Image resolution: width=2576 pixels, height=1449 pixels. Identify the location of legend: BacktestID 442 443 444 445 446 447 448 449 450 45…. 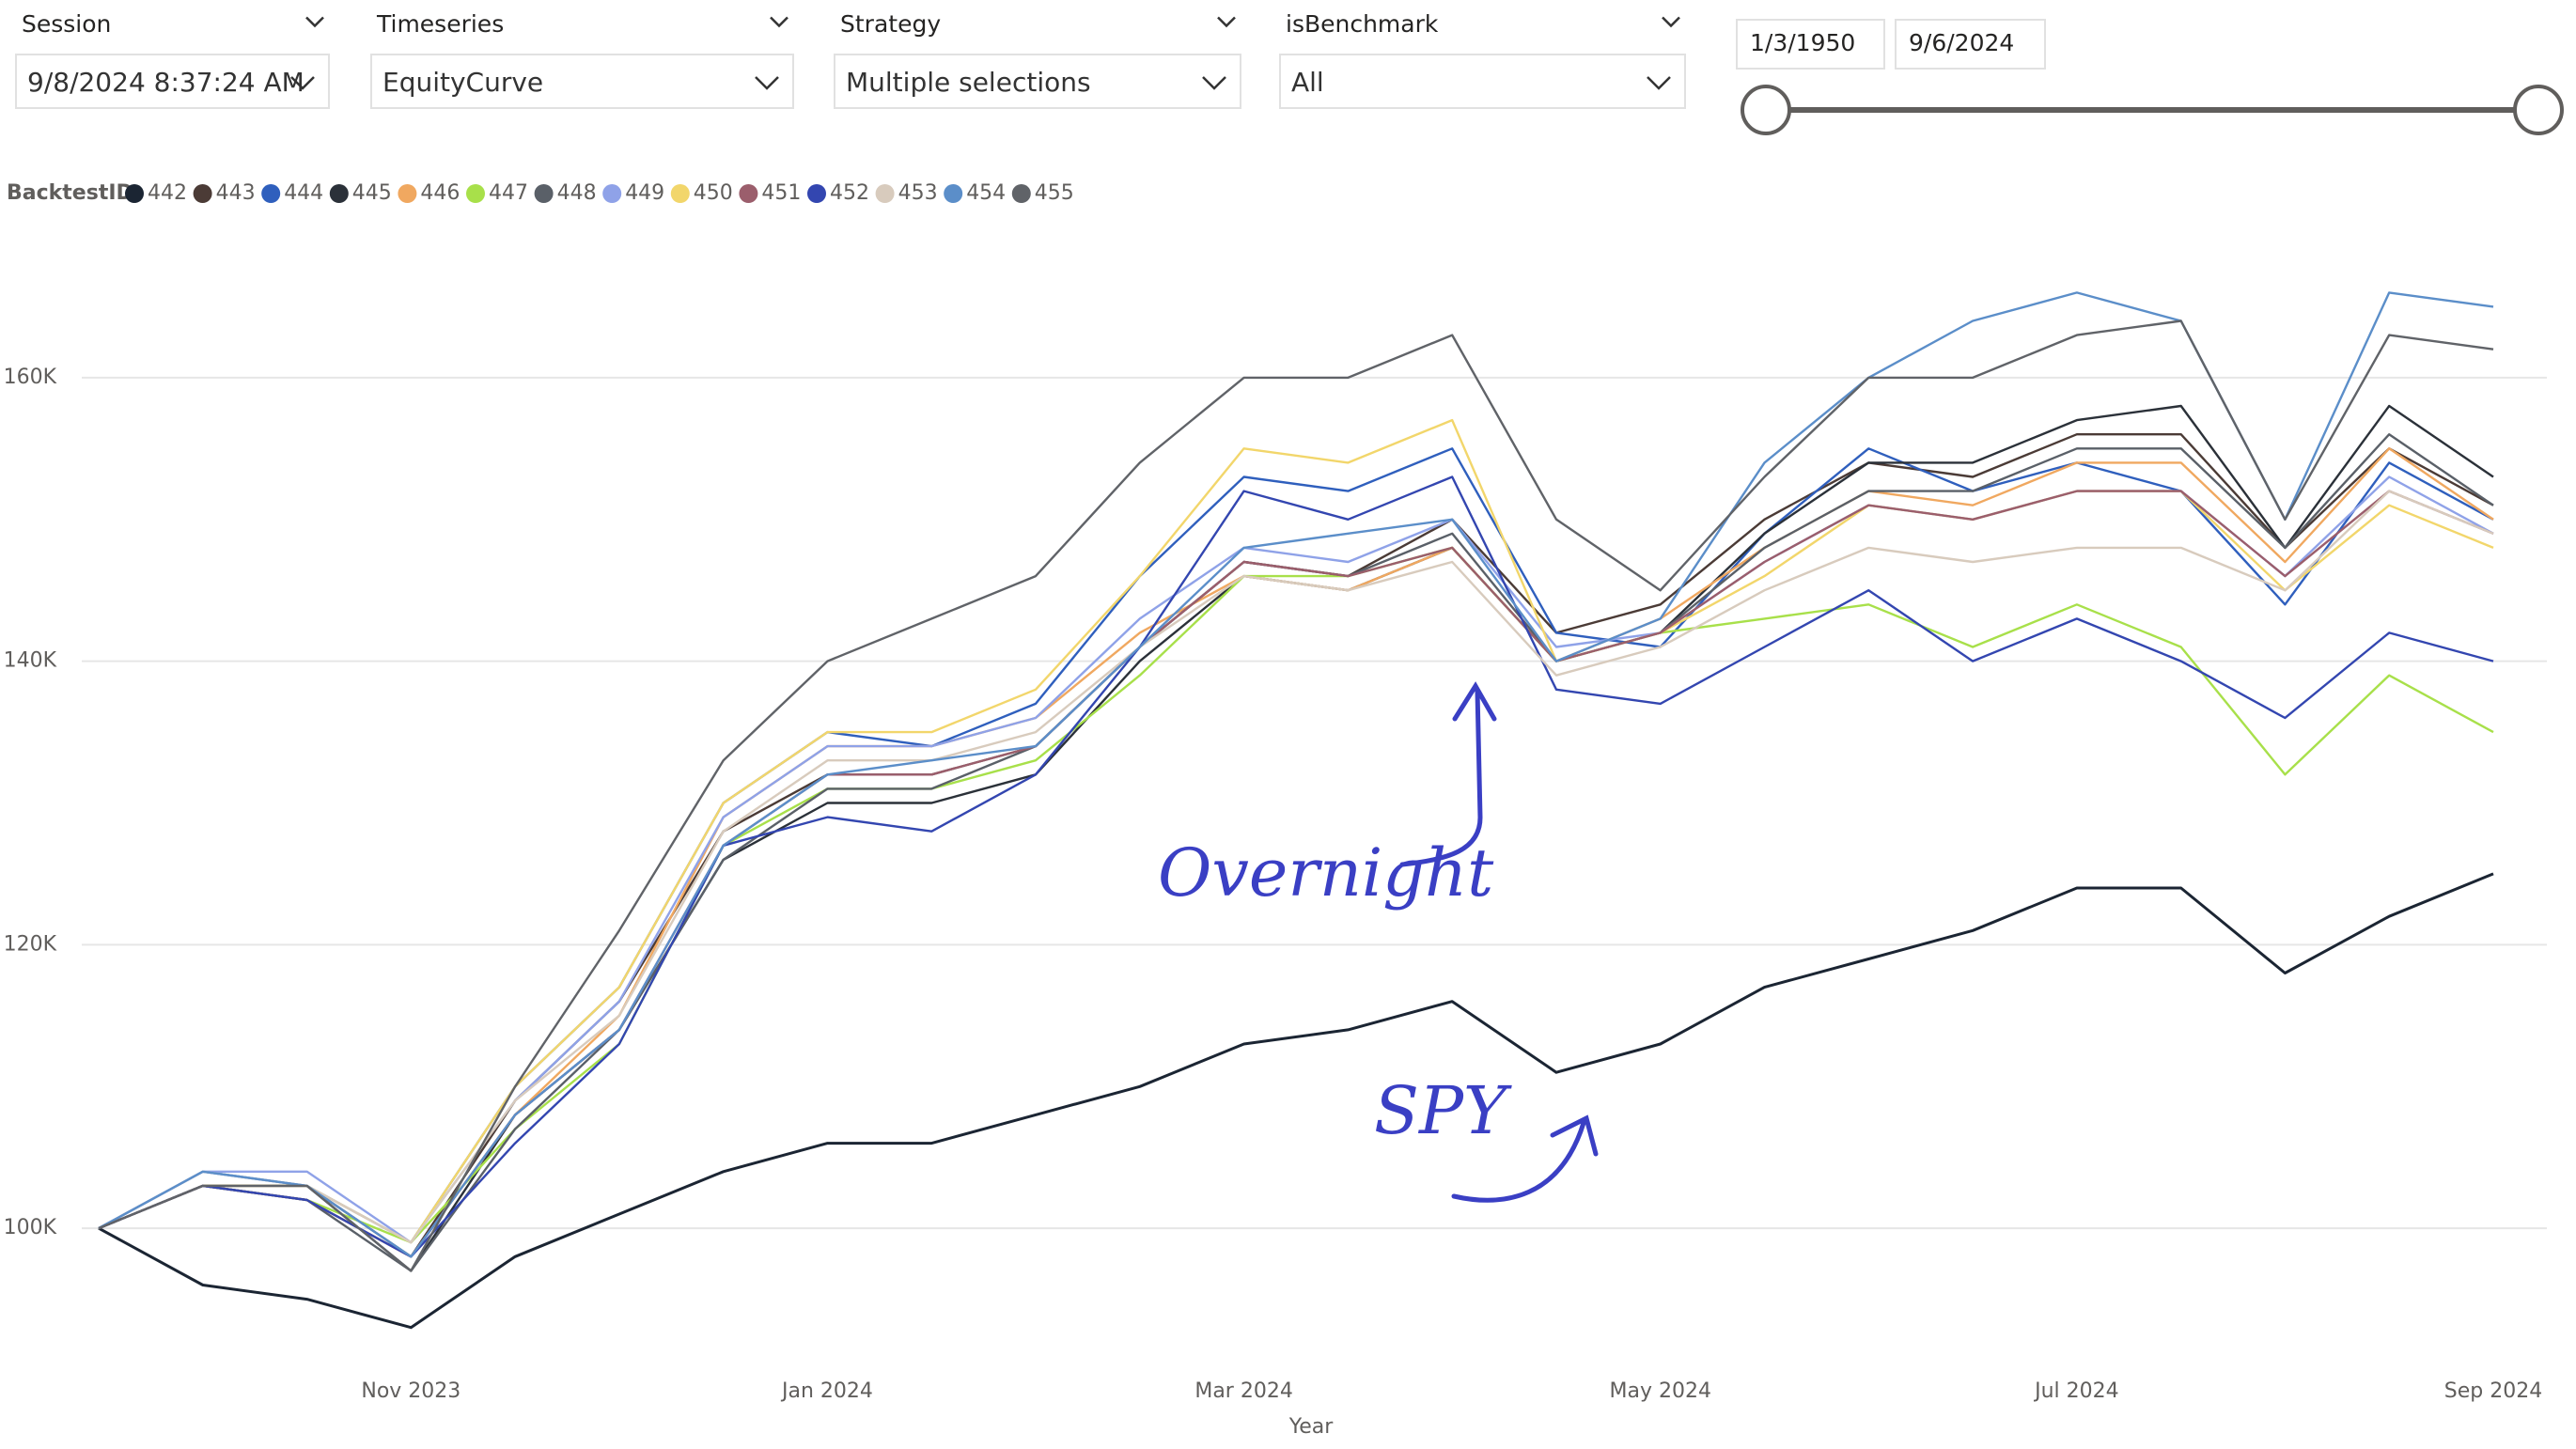
(540, 193).